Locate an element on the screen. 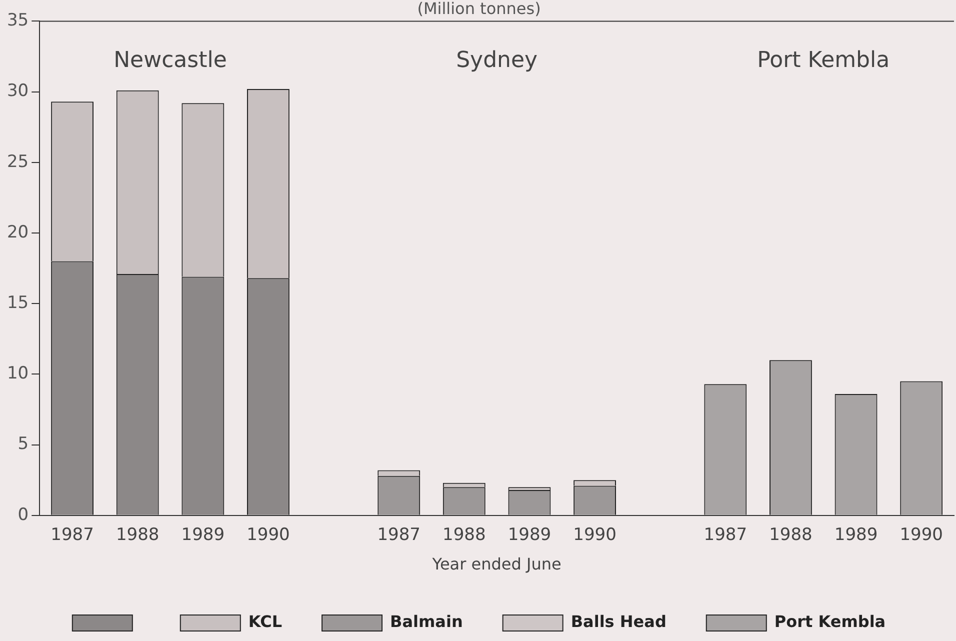  legend-label: Balls Head is located at coordinates (618, 622).